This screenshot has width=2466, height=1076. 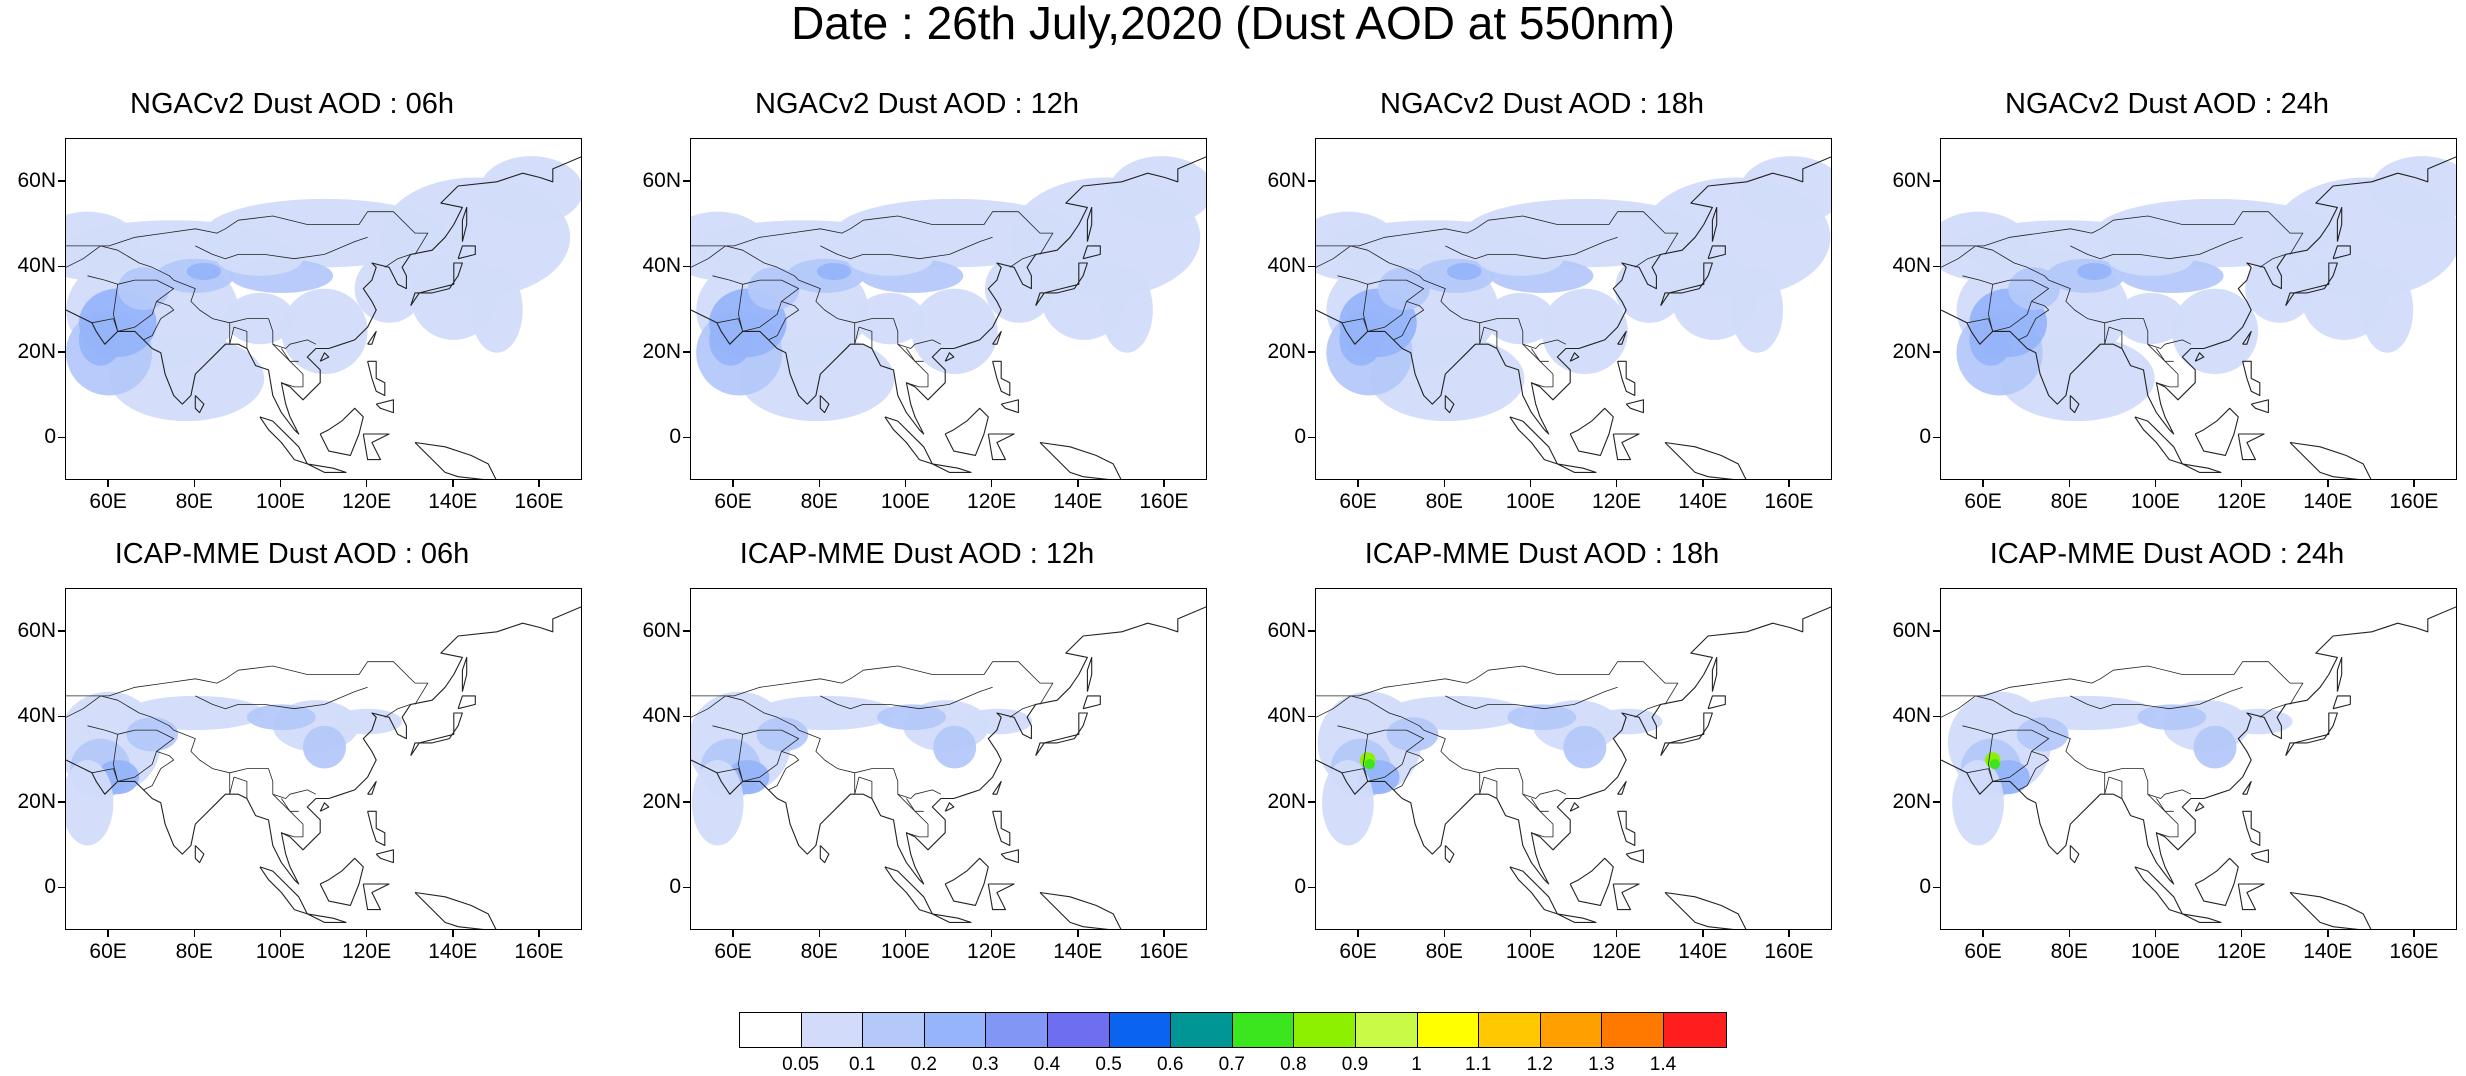 I want to click on colorbar-label: 1.4, so click(x=1663, y=1064).